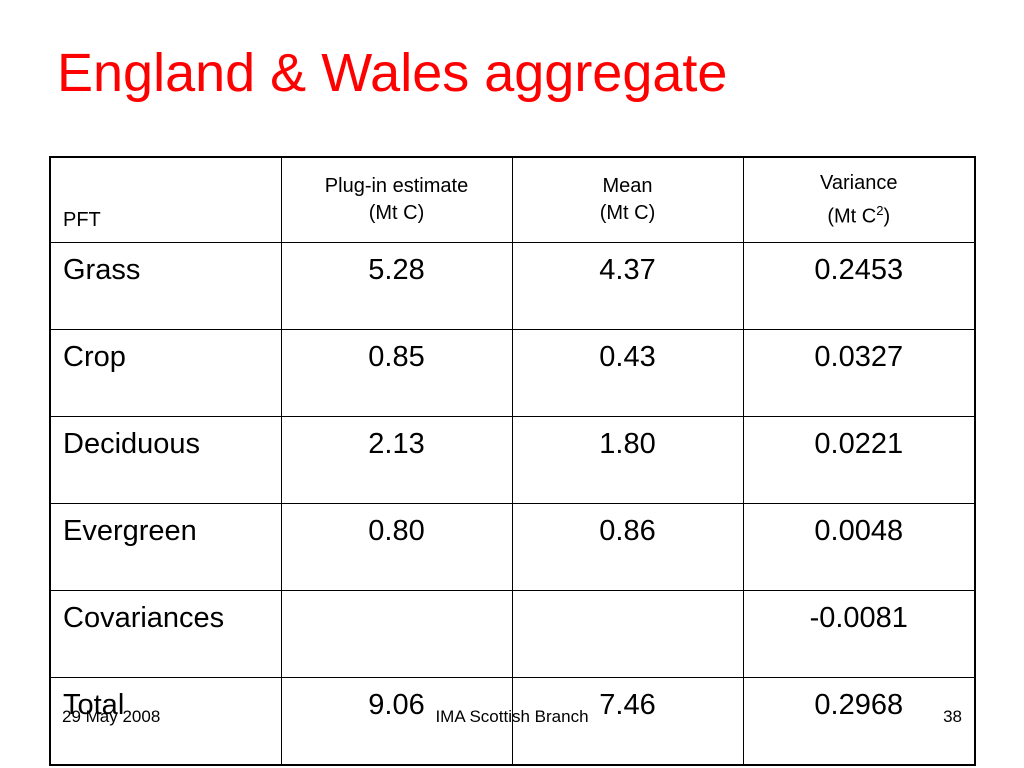 The height and width of the screenshot is (768, 1024). What do you see at coordinates (165, 460) in the screenshot?
I see `cell-pft: Deciduous` at bounding box center [165, 460].